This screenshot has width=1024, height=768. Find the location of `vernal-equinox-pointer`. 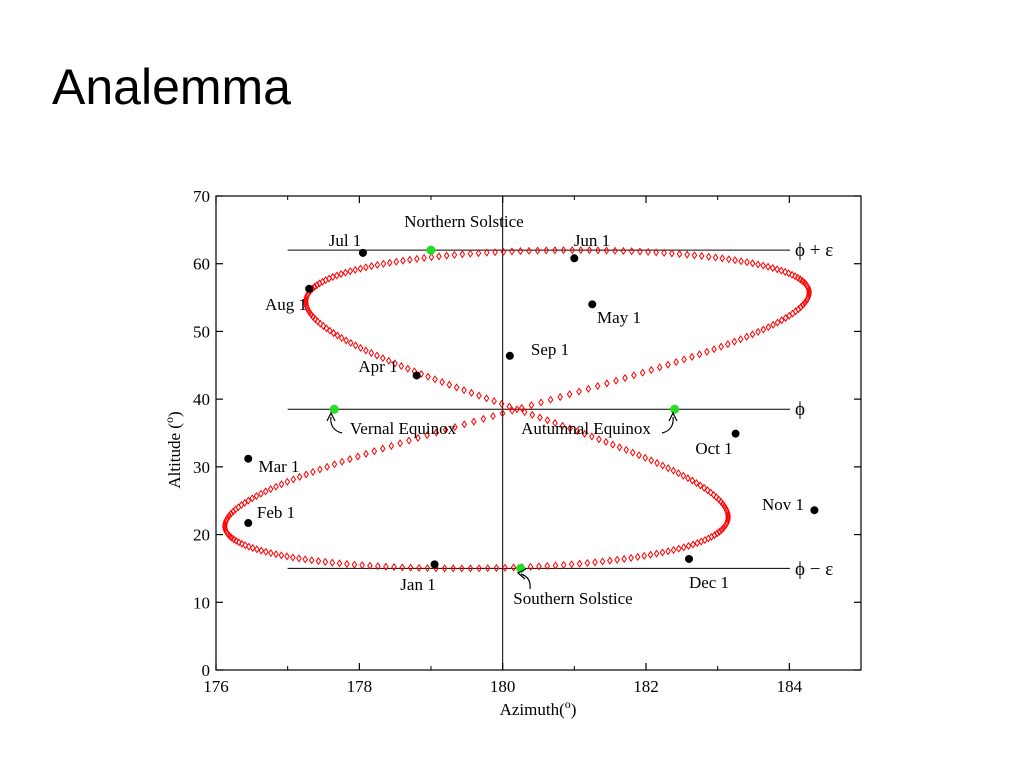

vernal-equinox-pointer is located at coordinates (336, 425).